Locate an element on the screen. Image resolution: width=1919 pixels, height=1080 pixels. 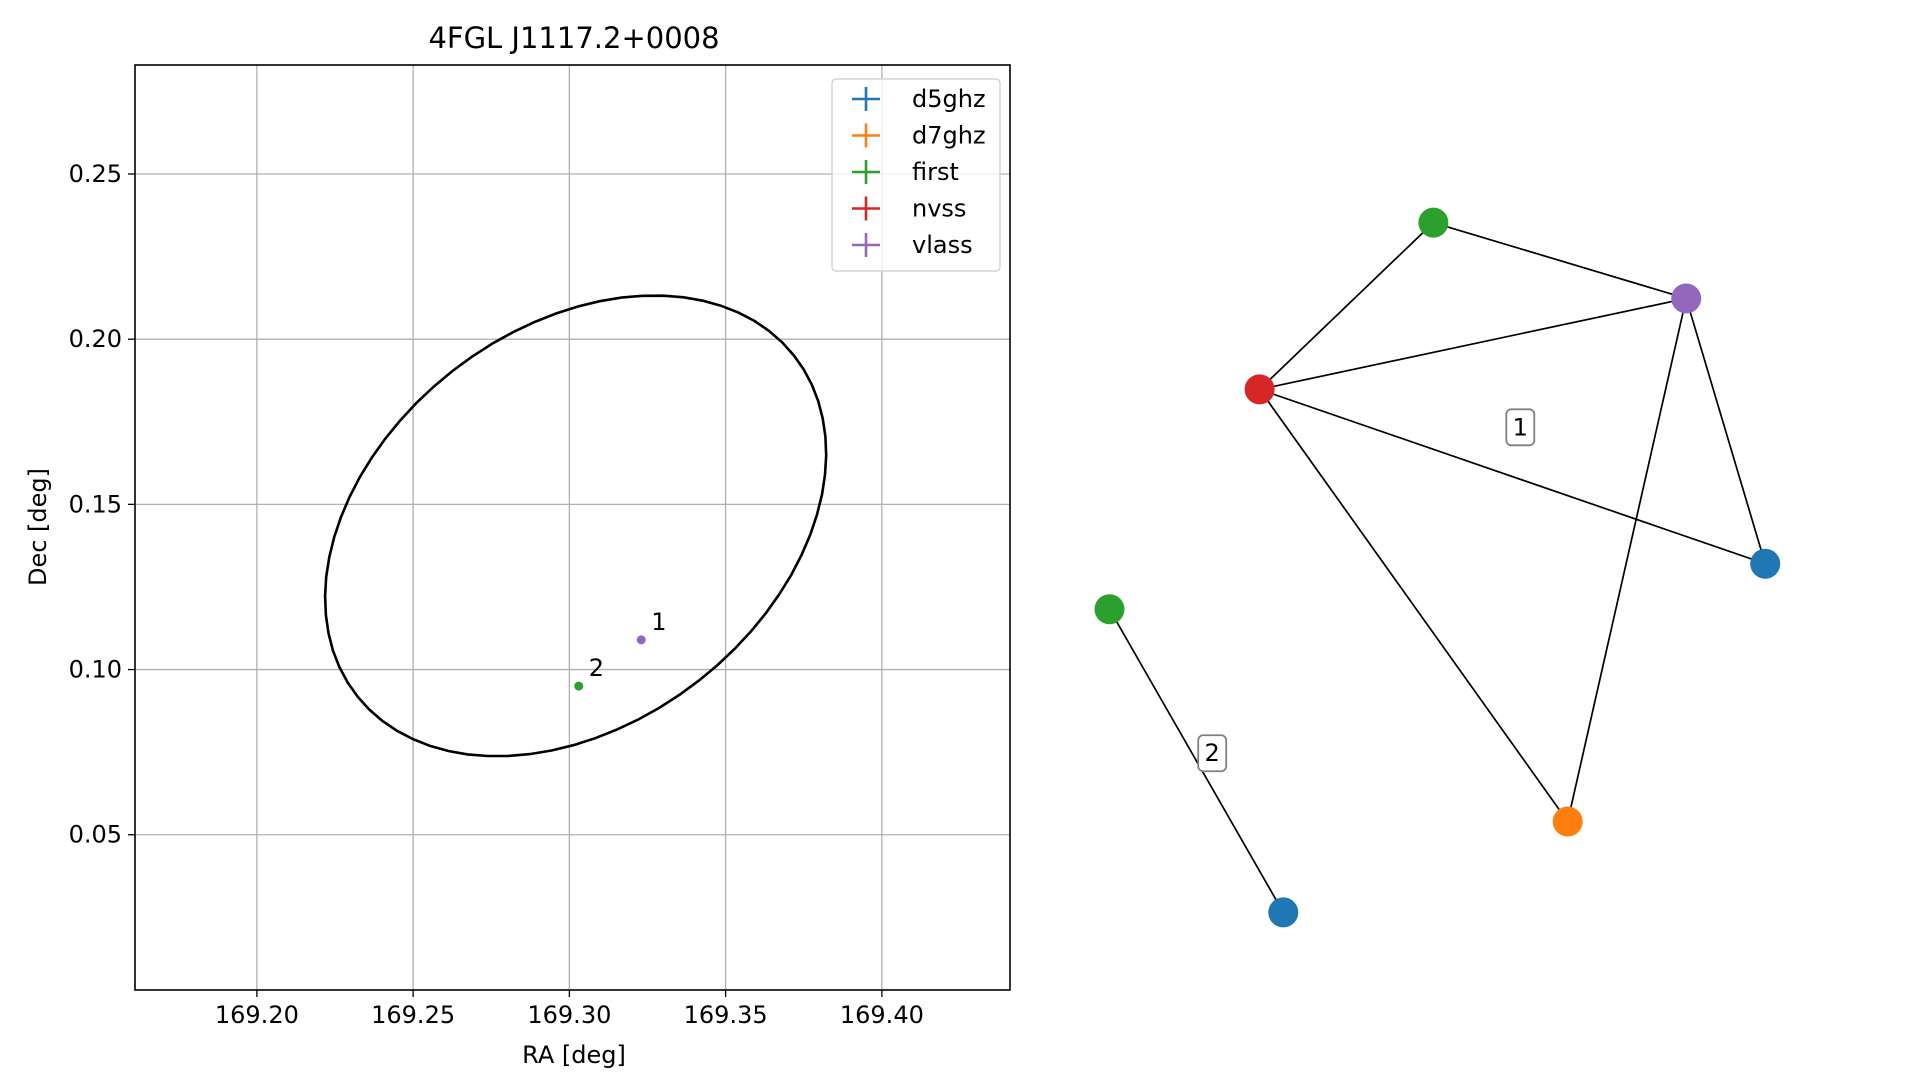
cluster-label-text: 2 is located at coordinates (1212, 753).